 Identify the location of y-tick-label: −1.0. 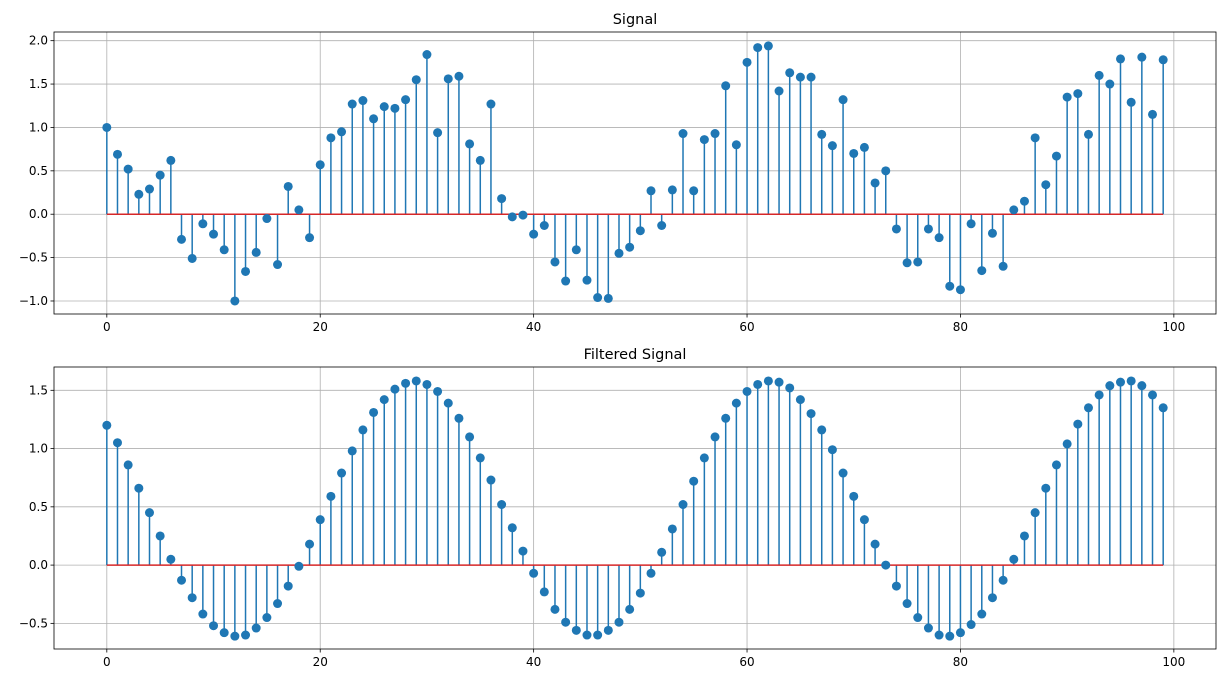
(33, 301).